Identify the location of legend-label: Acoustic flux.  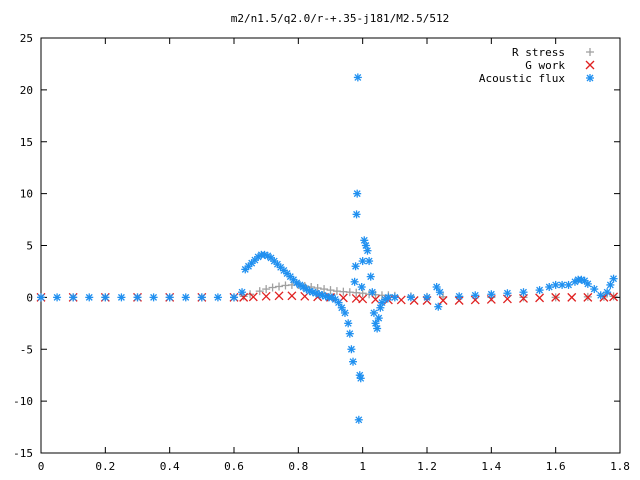
(522, 78).